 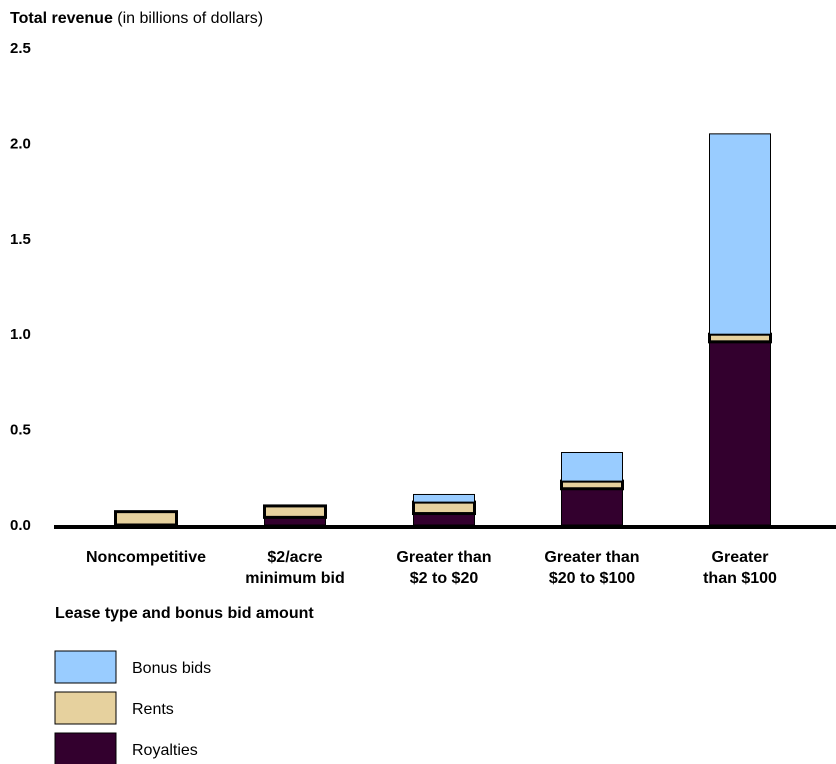 What do you see at coordinates (740, 557) in the screenshot?
I see `x-category-label: Greater` at bounding box center [740, 557].